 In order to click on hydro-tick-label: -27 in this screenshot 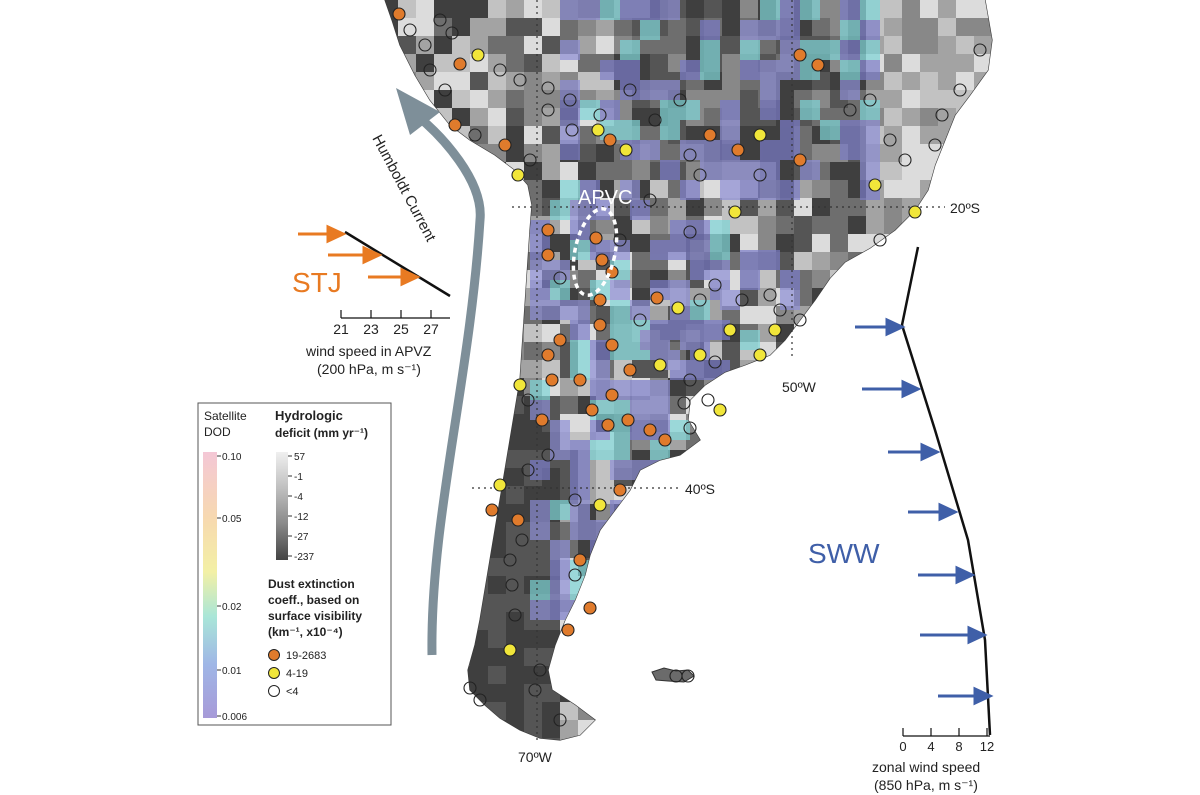, I will do `click(301, 537)`.